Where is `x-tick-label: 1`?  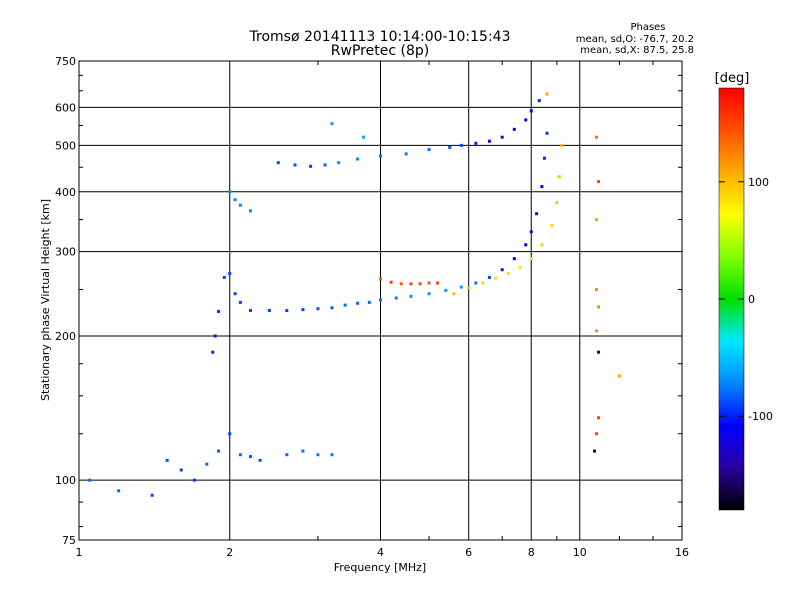
x-tick-label: 1 is located at coordinates (79, 552).